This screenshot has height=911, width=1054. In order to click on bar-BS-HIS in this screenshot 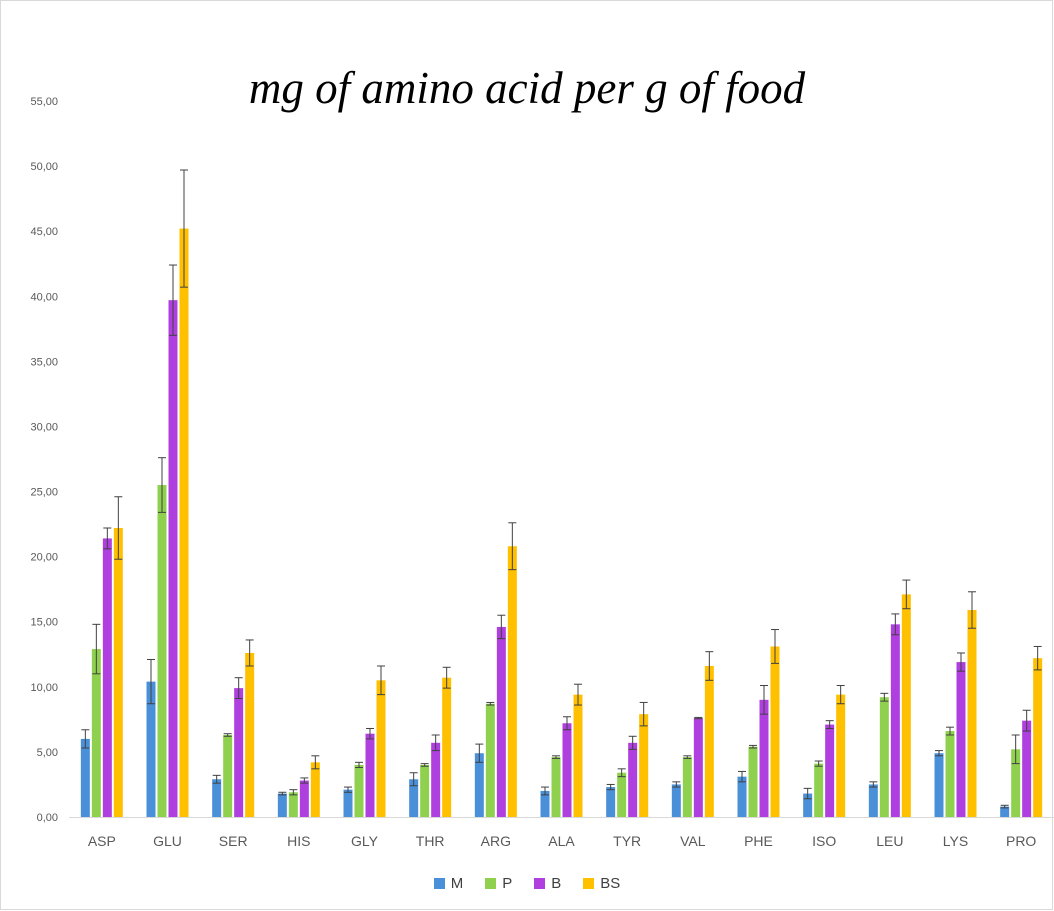, I will do `click(315, 789)`.